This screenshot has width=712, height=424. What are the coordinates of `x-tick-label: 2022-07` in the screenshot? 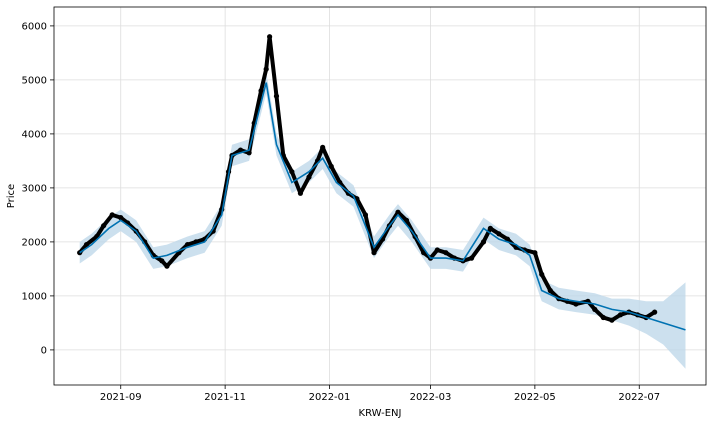 It's located at (639, 397).